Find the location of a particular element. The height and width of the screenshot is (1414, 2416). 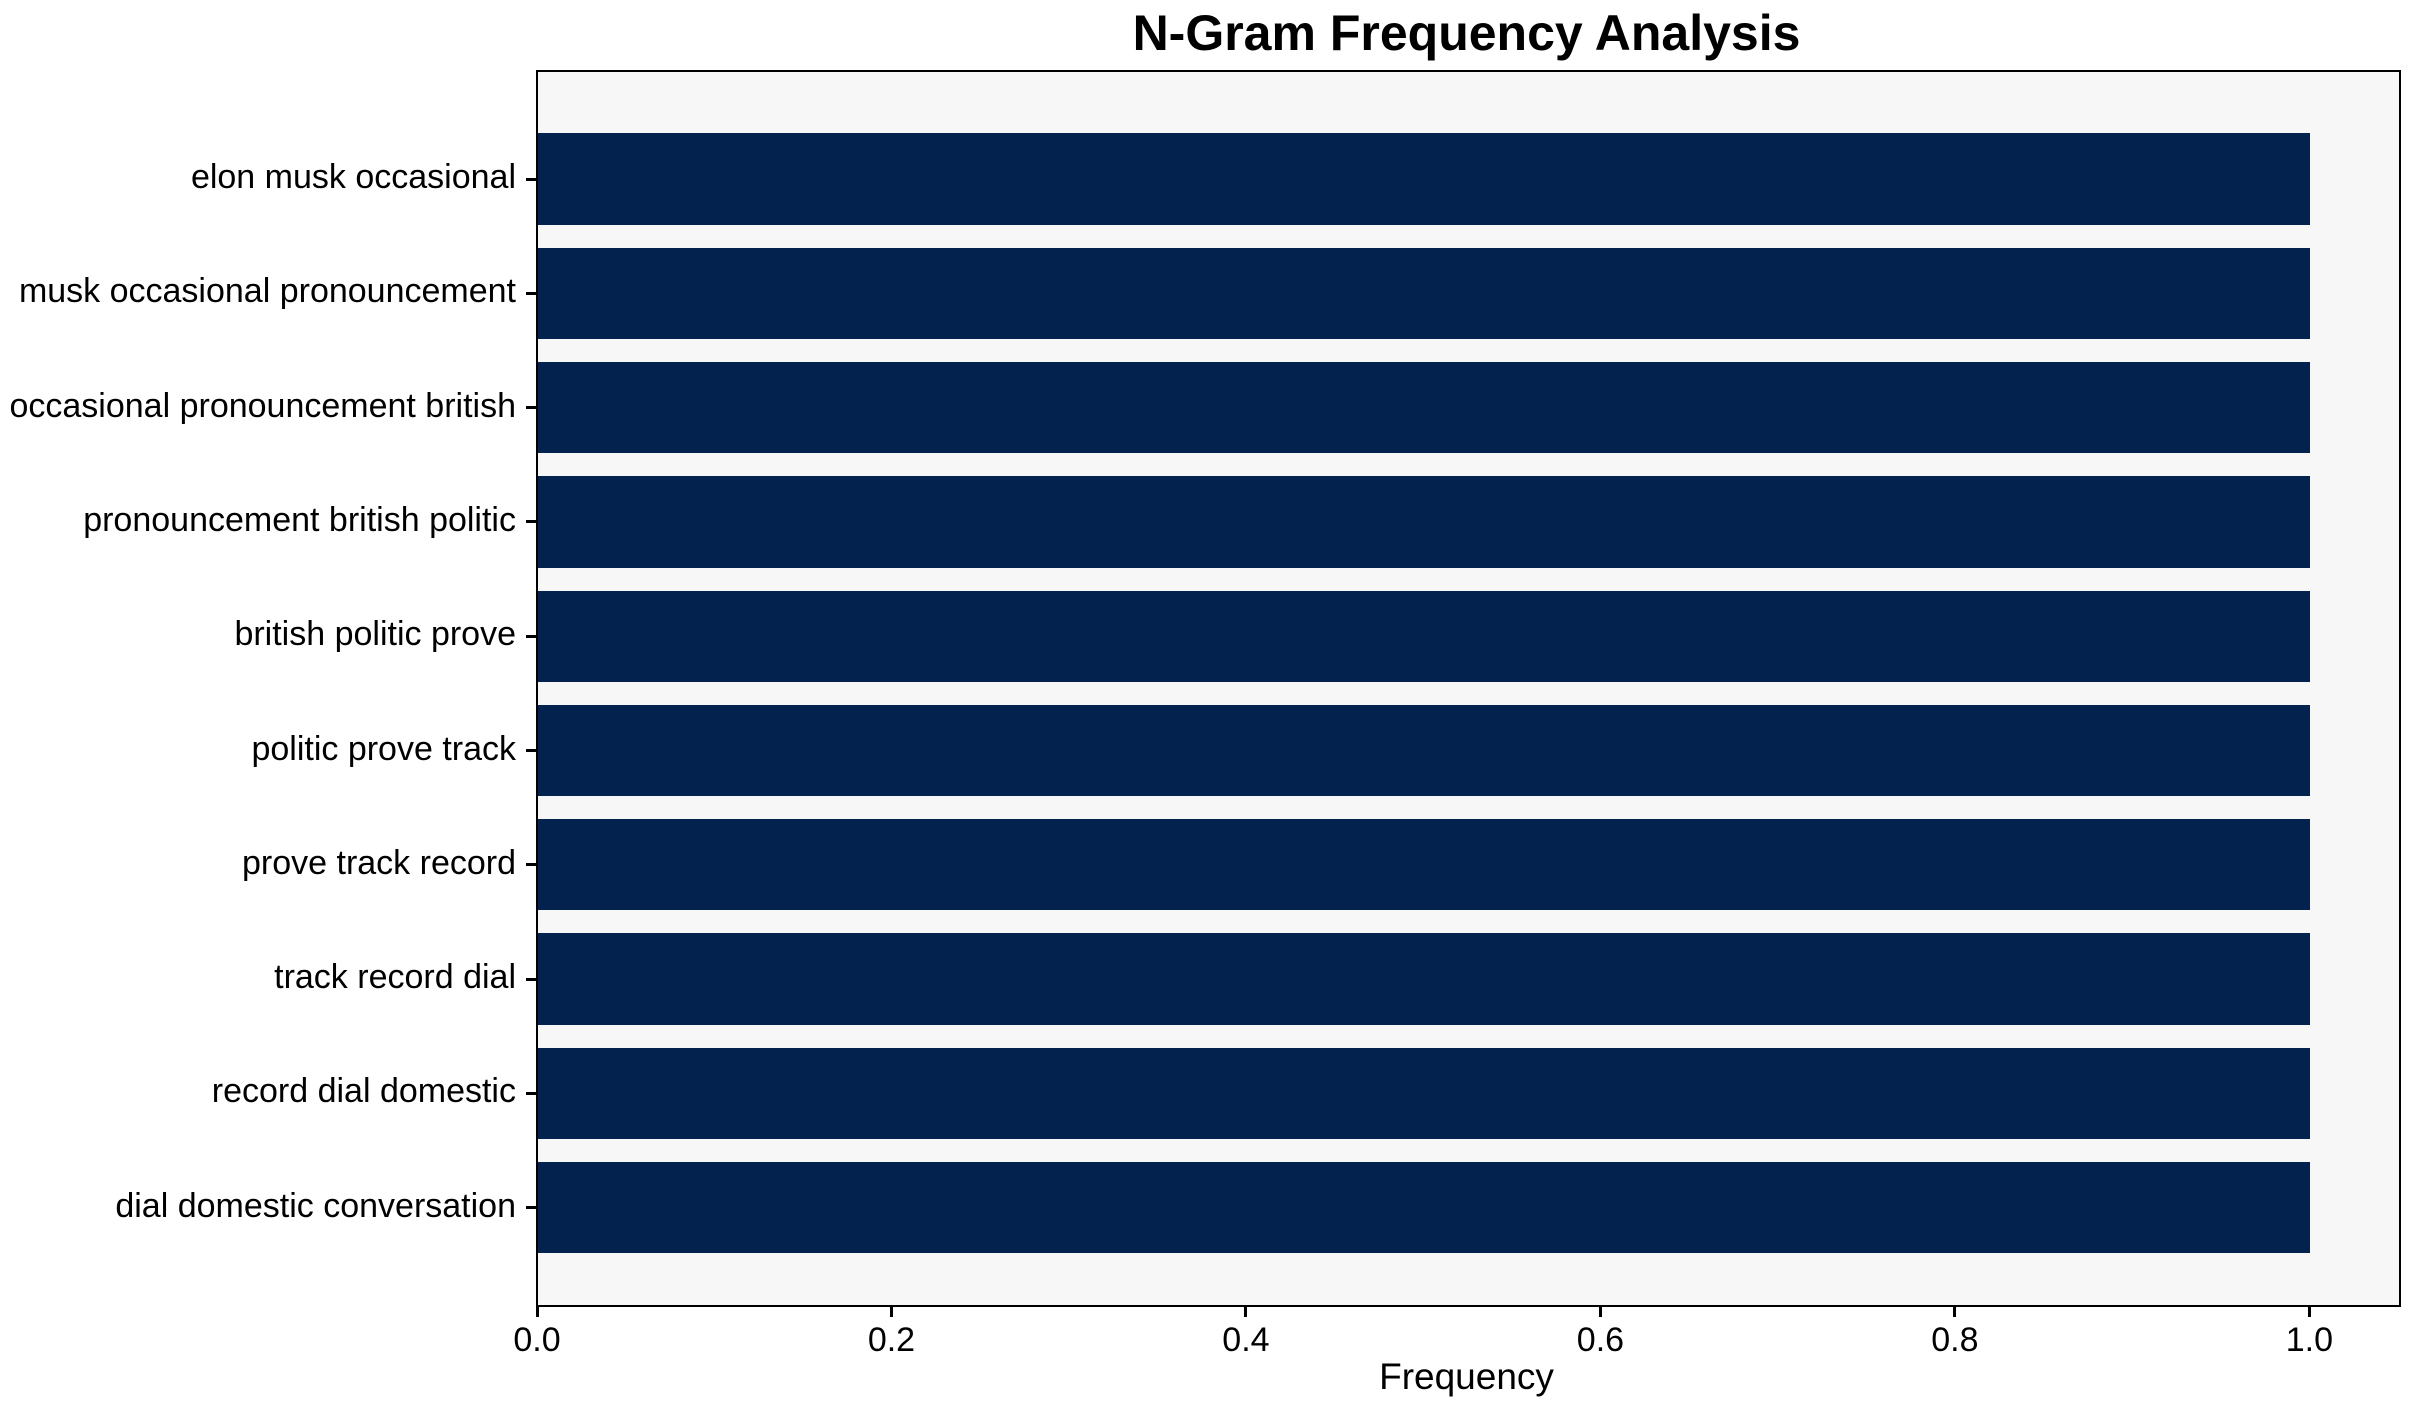

y-tick-label: british politic prove is located at coordinates (375, 634).